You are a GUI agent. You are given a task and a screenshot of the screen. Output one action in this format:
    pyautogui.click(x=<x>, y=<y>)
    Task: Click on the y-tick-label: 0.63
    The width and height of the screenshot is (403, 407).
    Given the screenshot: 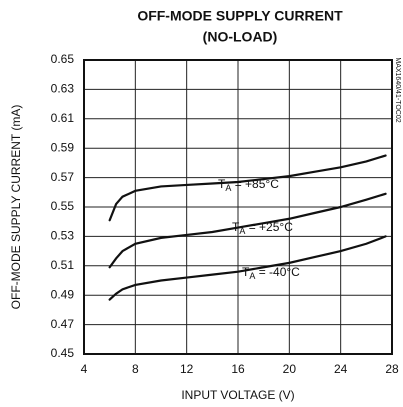 What is the action you would take?
    pyautogui.click(x=63, y=89)
    